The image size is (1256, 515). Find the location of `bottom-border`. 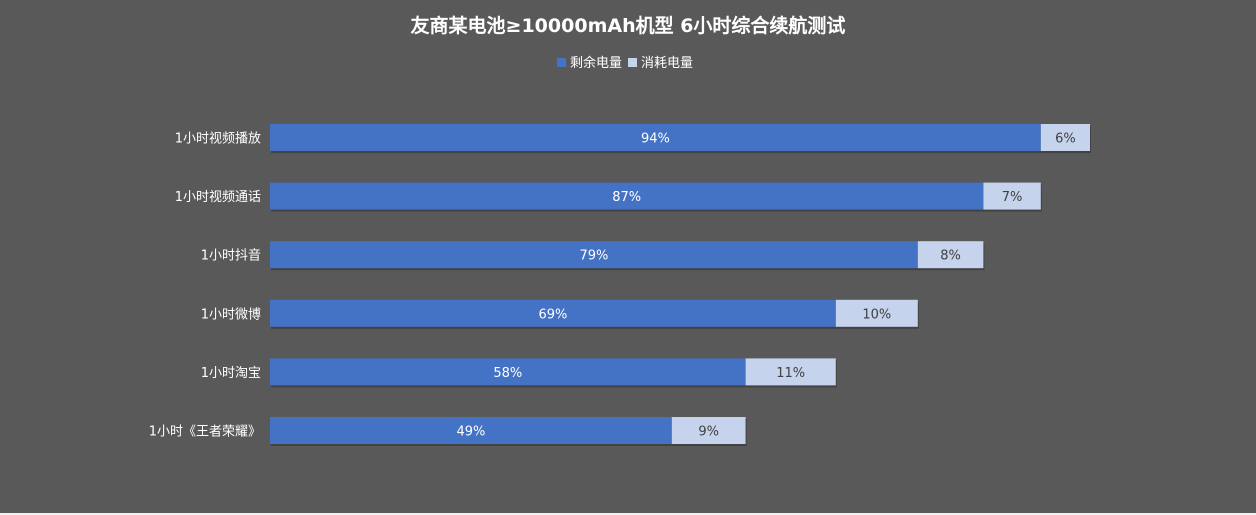

bottom-border is located at coordinates (628, 514).